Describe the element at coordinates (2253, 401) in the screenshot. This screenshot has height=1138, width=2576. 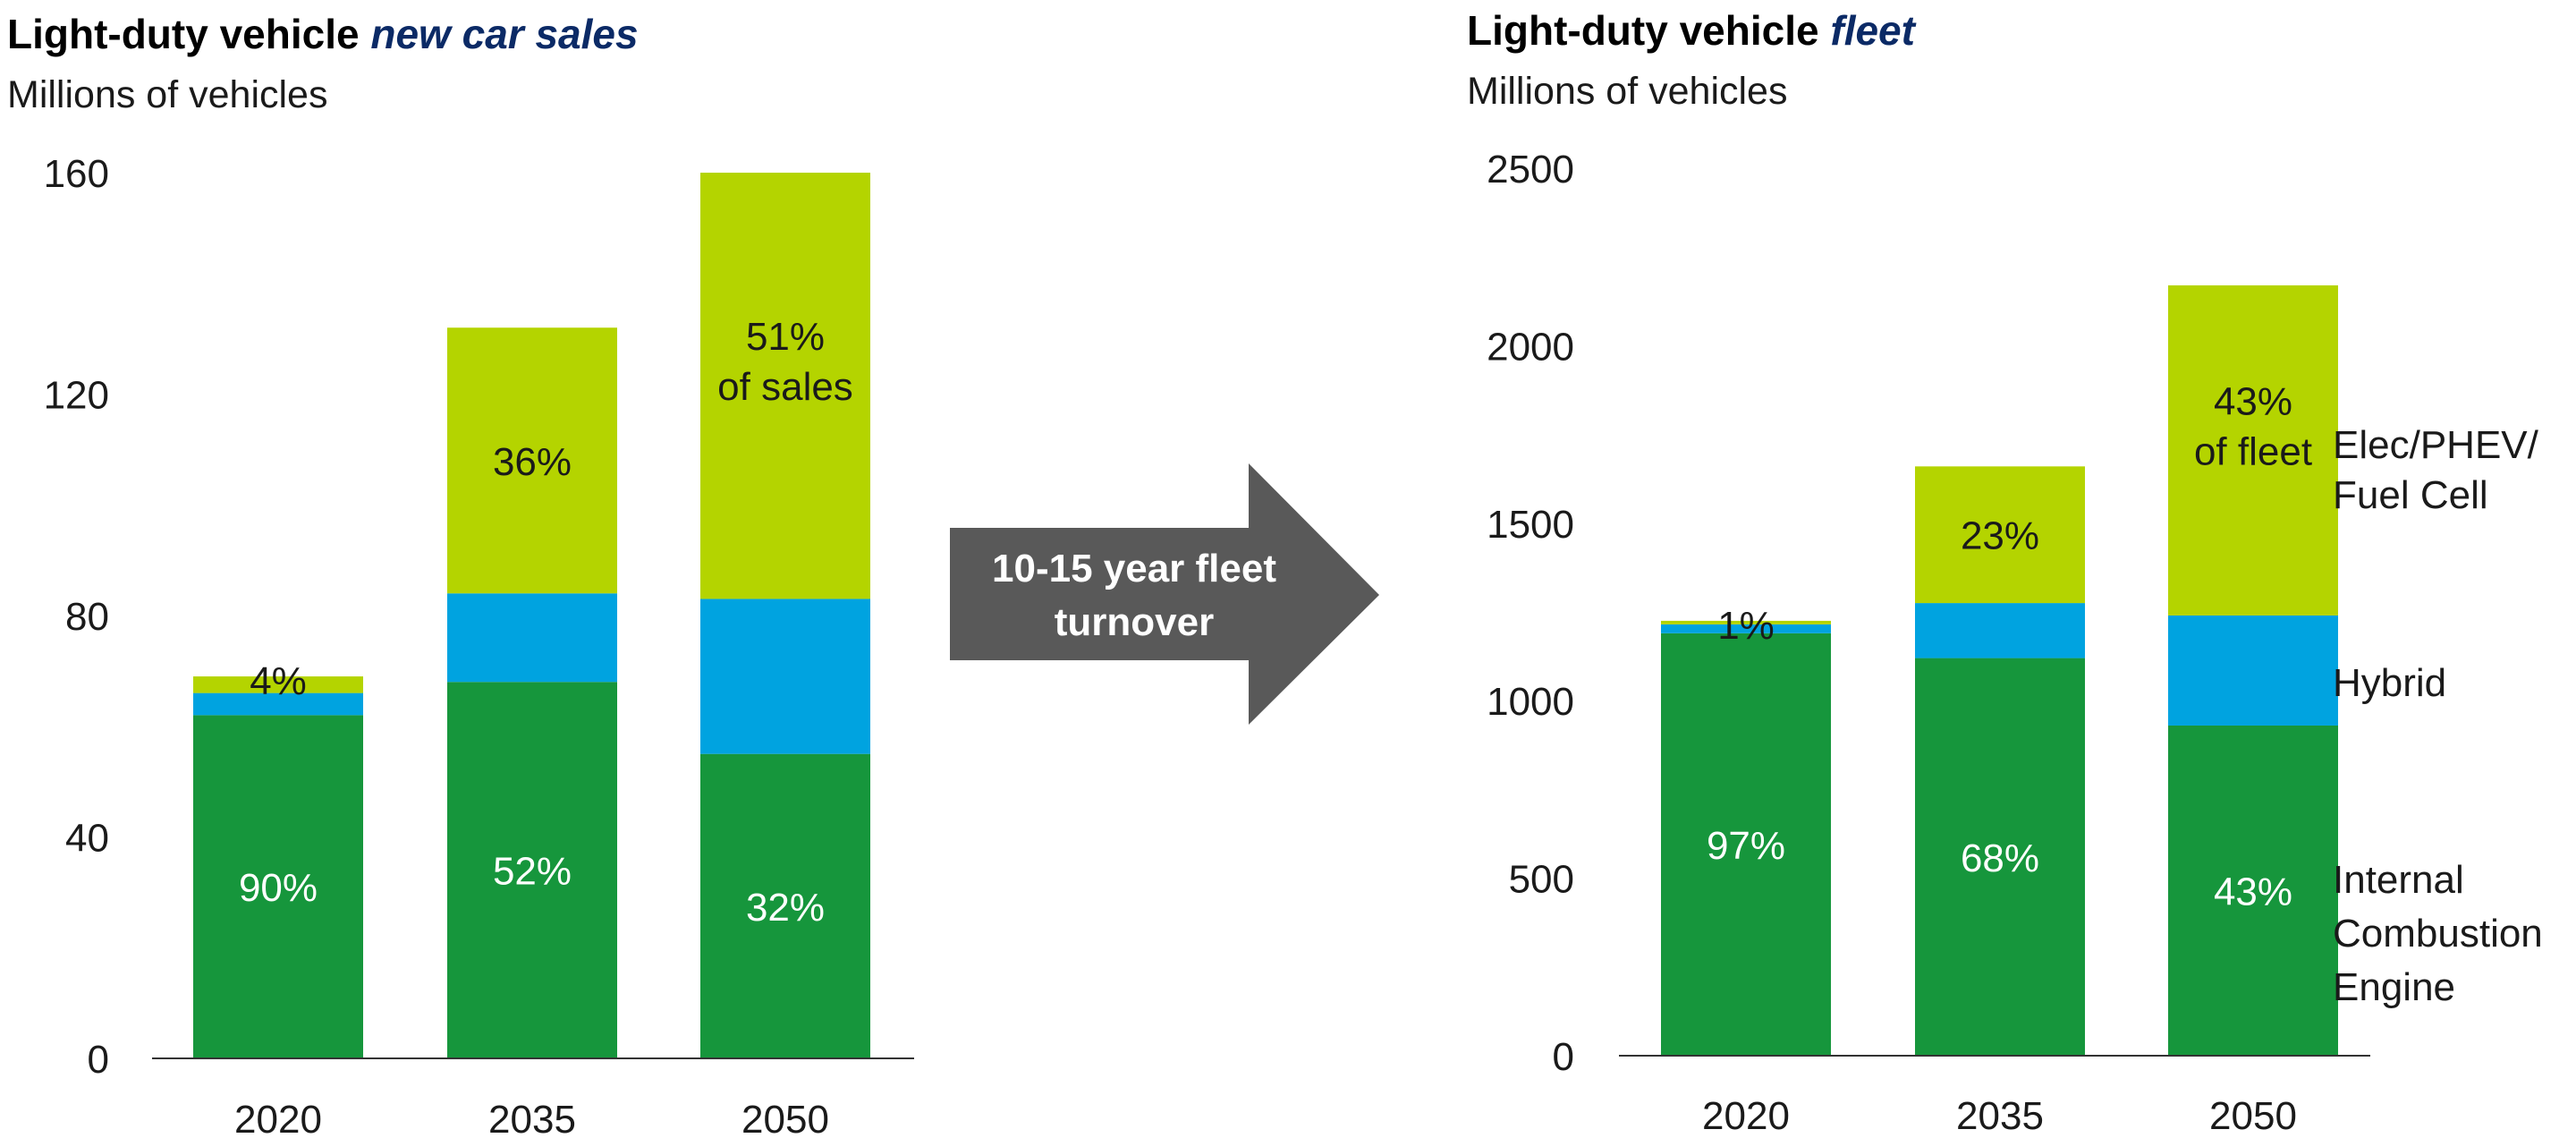
I see `bar-label-elec-2050: 43%` at that location.